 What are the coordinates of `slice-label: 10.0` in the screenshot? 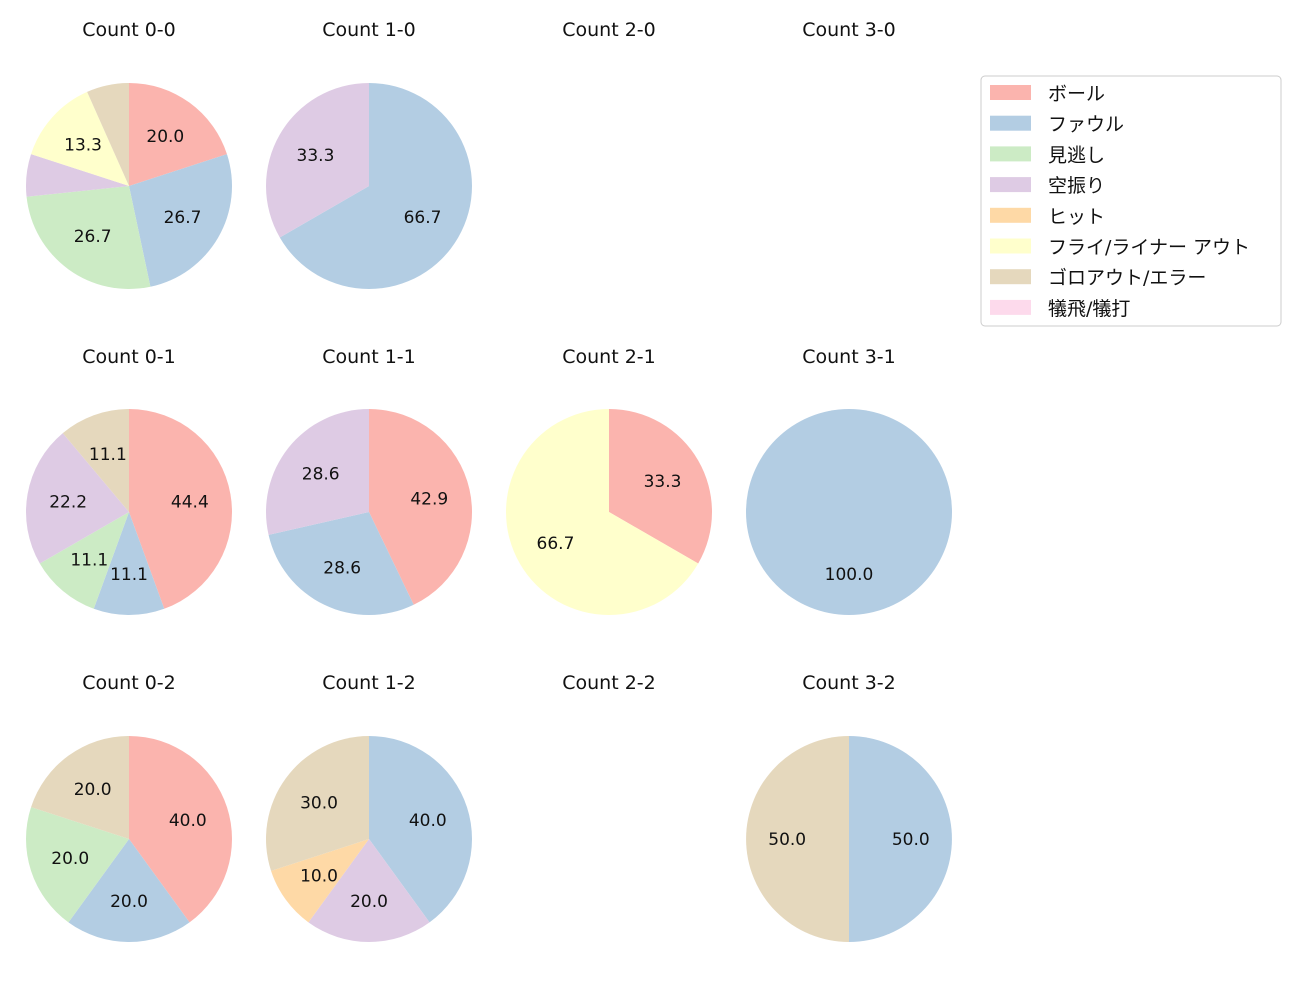 It's located at (319, 876).